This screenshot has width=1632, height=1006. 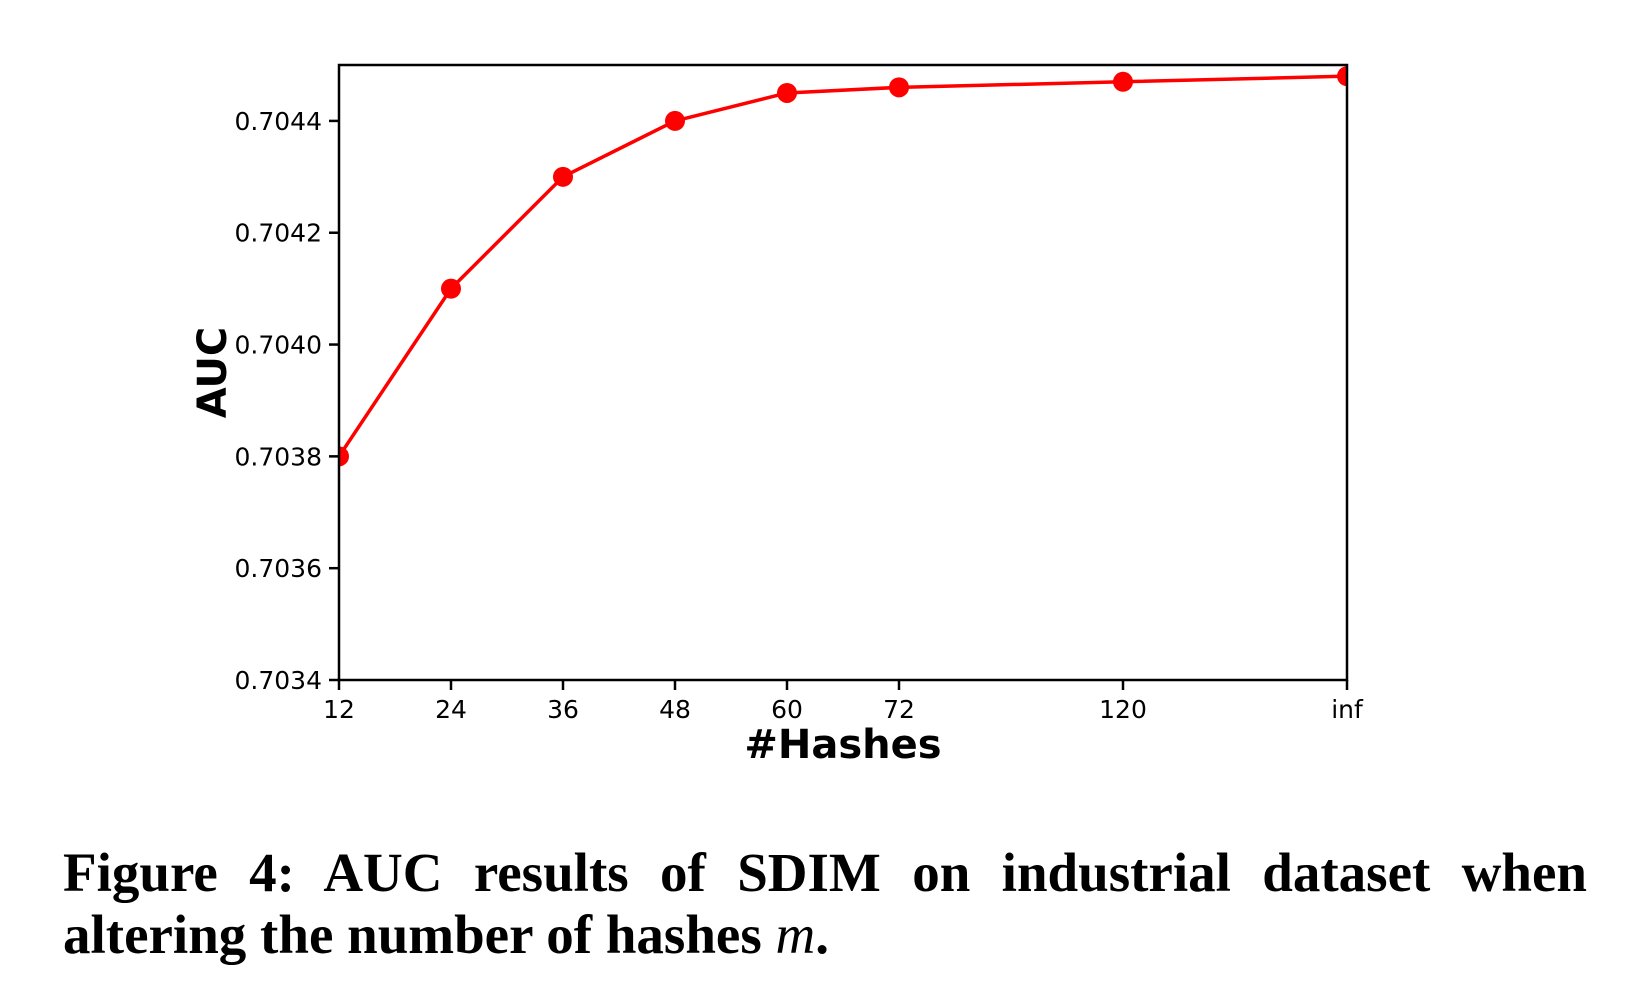 I want to click on caption-line-2: altering the number of hashes m., so click(x=825, y=935).